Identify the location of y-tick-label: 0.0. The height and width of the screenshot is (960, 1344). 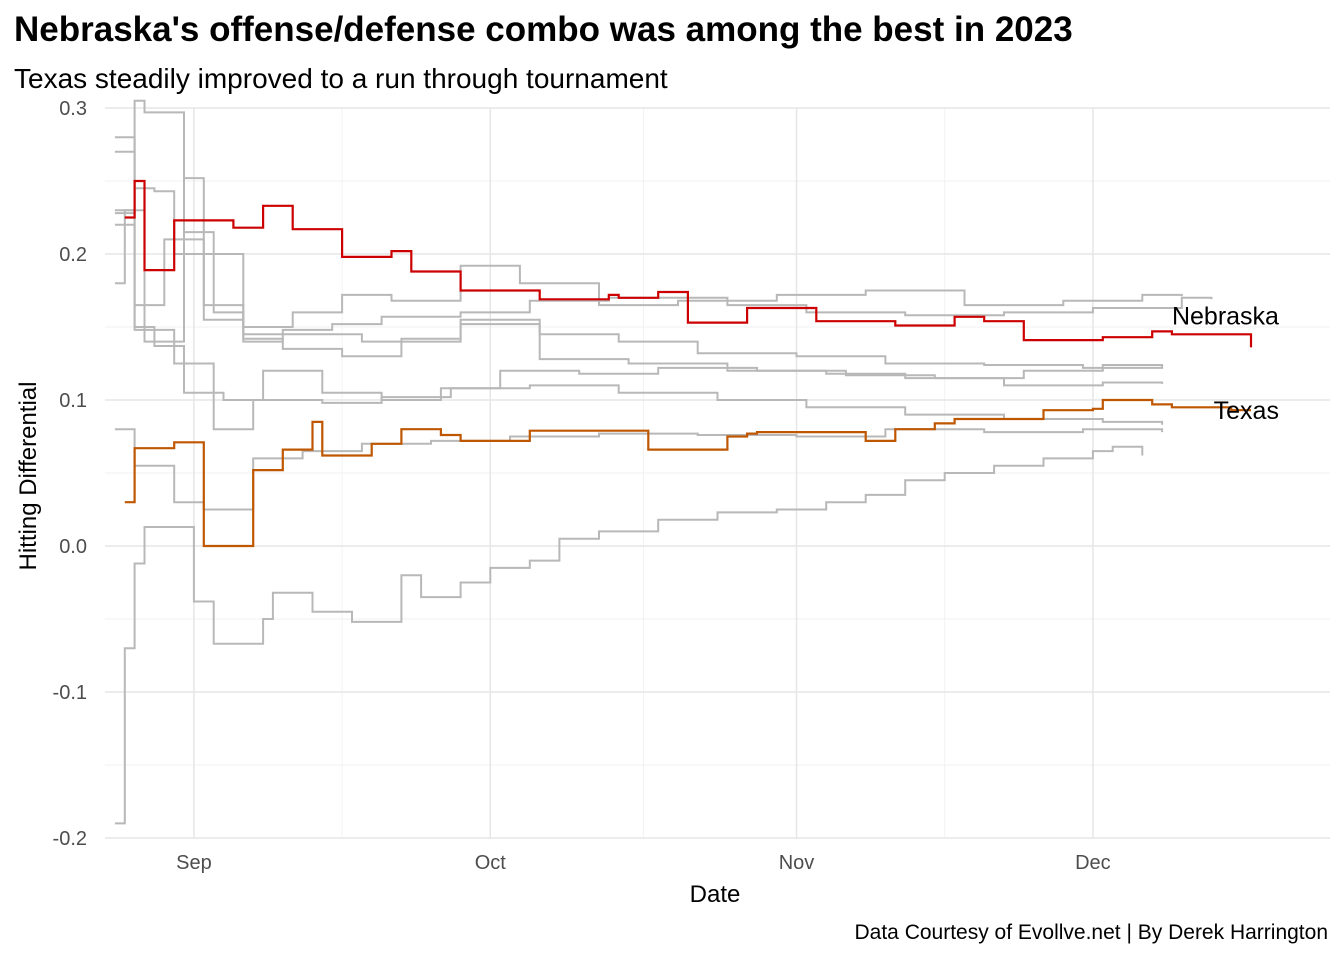
(73, 547).